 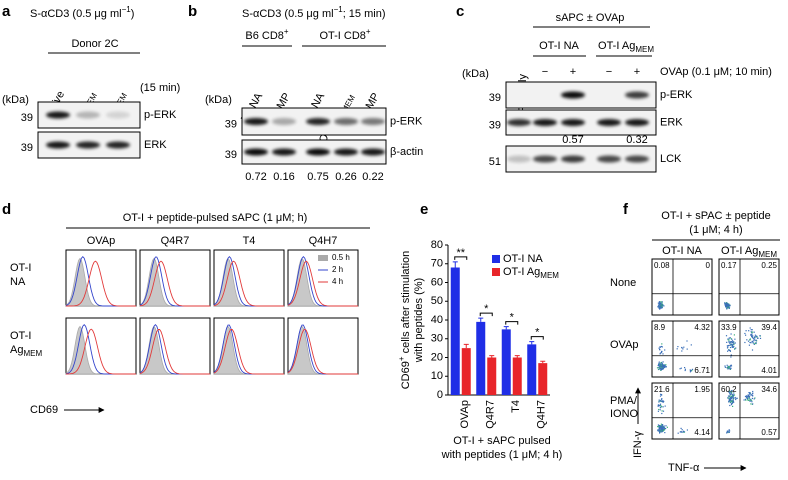 I want to click on legend-label: 4 h, so click(x=337, y=281).